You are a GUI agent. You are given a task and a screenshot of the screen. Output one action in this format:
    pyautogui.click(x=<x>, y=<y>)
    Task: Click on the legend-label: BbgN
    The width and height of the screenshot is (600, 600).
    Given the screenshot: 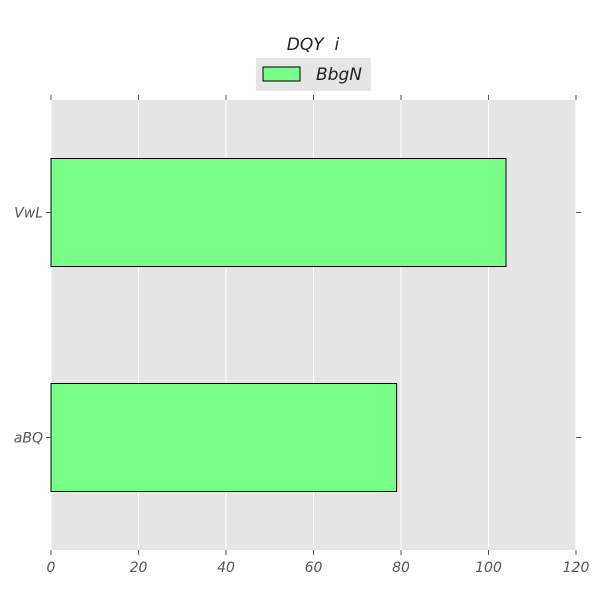 What is the action you would take?
    pyautogui.click(x=339, y=75)
    